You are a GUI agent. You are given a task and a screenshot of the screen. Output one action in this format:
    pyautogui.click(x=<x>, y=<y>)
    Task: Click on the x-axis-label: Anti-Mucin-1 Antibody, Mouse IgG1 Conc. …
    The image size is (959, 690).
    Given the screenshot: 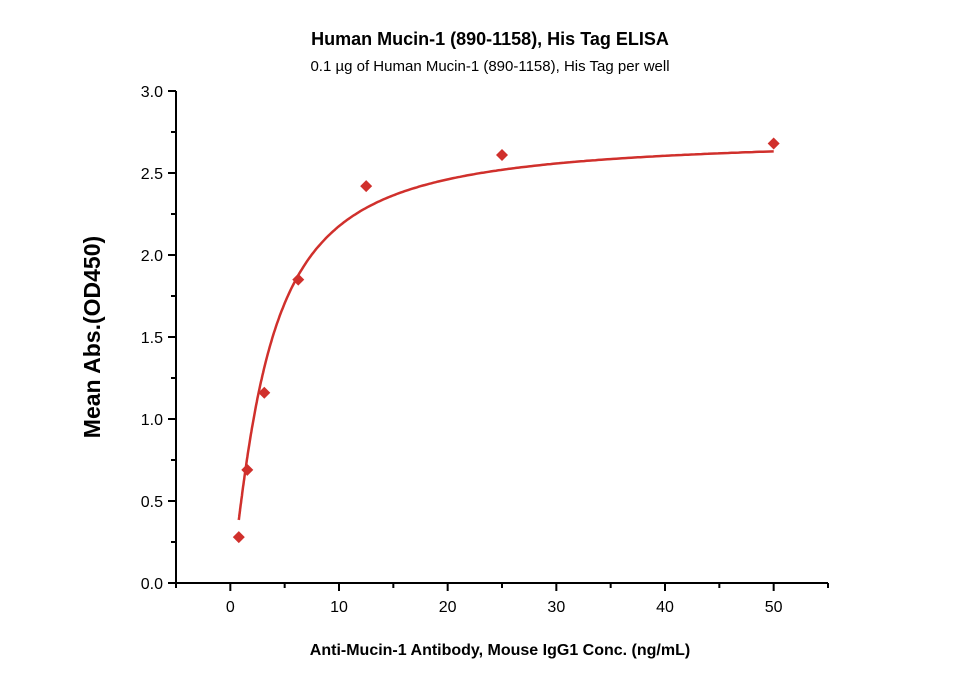 What is the action you would take?
    pyautogui.click(x=500, y=650)
    